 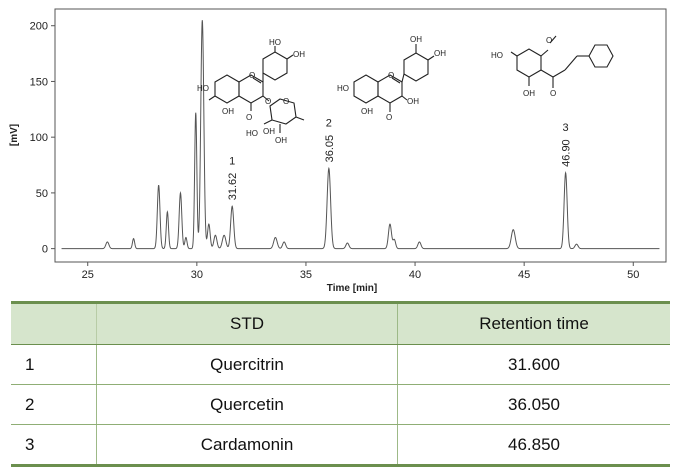 What do you see at coordinates (360, 271) in the screenshot?
I see `x-axis-ticks: 25 30 35 40 45 50` at bounding box center [360, 271].